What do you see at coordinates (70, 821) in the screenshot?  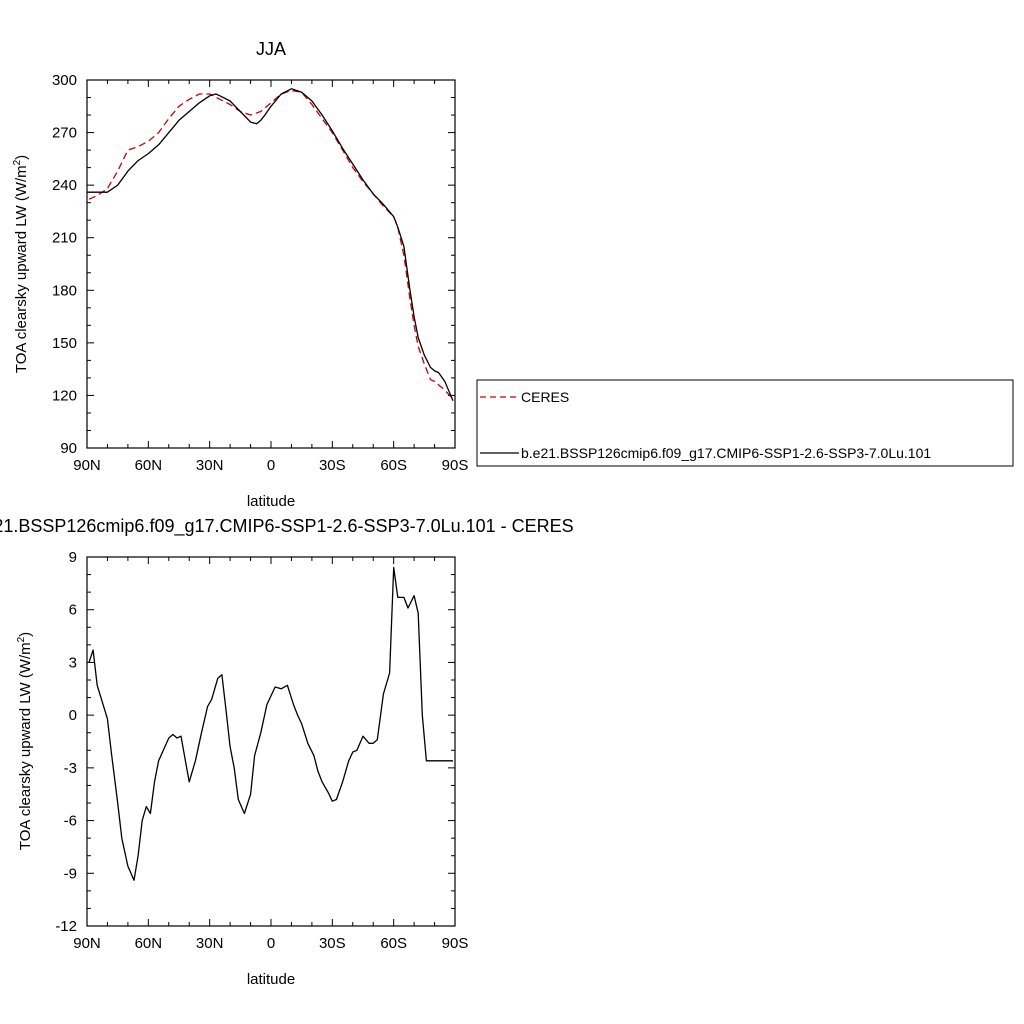 I see `bottom-y-tick-label: -6` at bounding box center [70, 821].